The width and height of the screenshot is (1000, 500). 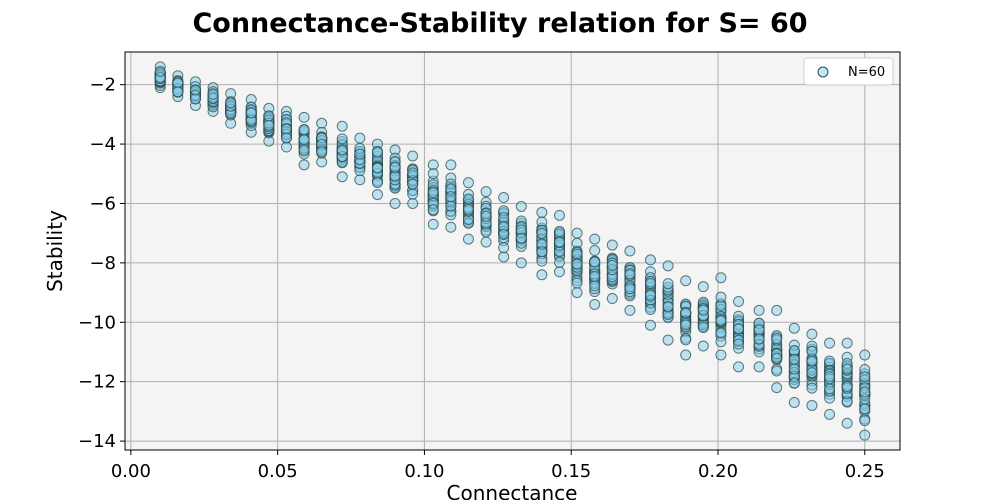 I want to click on legend: N=60, so click(x=848, y=71).